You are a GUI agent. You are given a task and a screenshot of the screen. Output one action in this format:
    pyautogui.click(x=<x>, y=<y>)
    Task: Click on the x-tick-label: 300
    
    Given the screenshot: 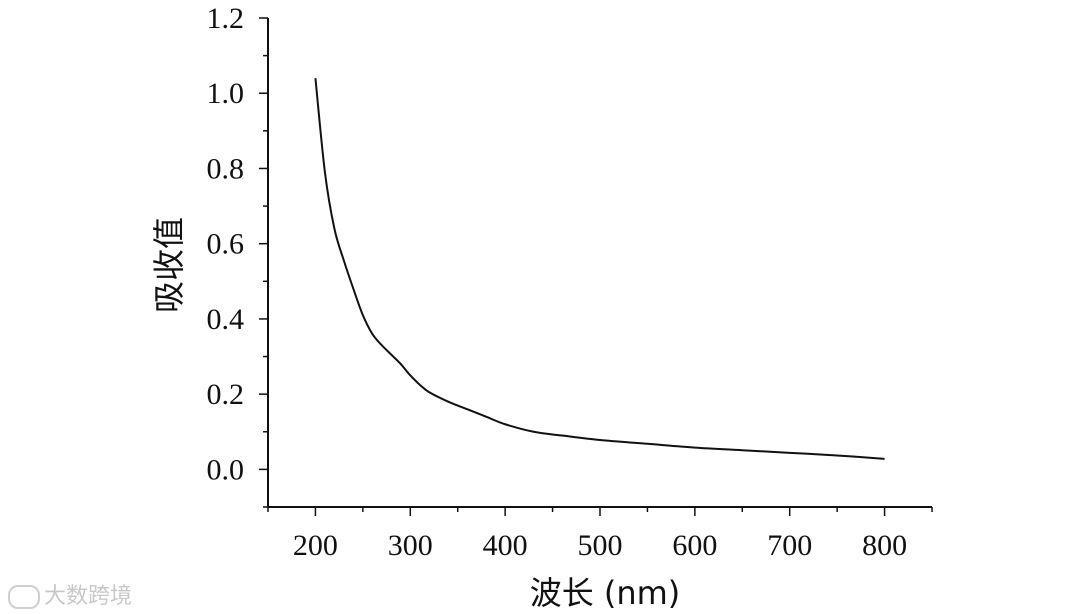 What is the action you would take?
    pyautogui.click(x=410, y=545)
    